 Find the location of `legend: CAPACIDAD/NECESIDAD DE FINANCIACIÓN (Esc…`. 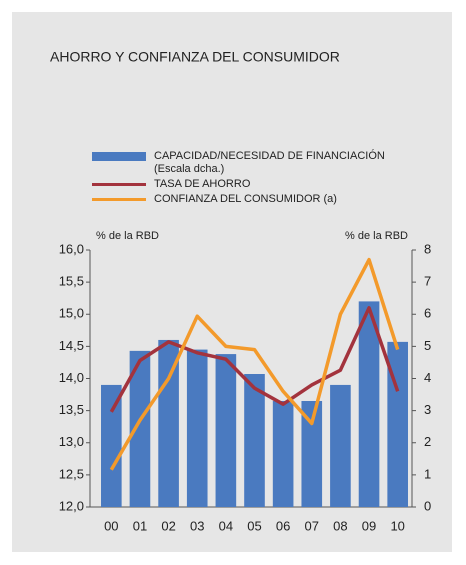

legend: CAPACIDAD/NECESIDAD DE FINANCIACIÓN (Esc… is located at coordinates (238, 179).